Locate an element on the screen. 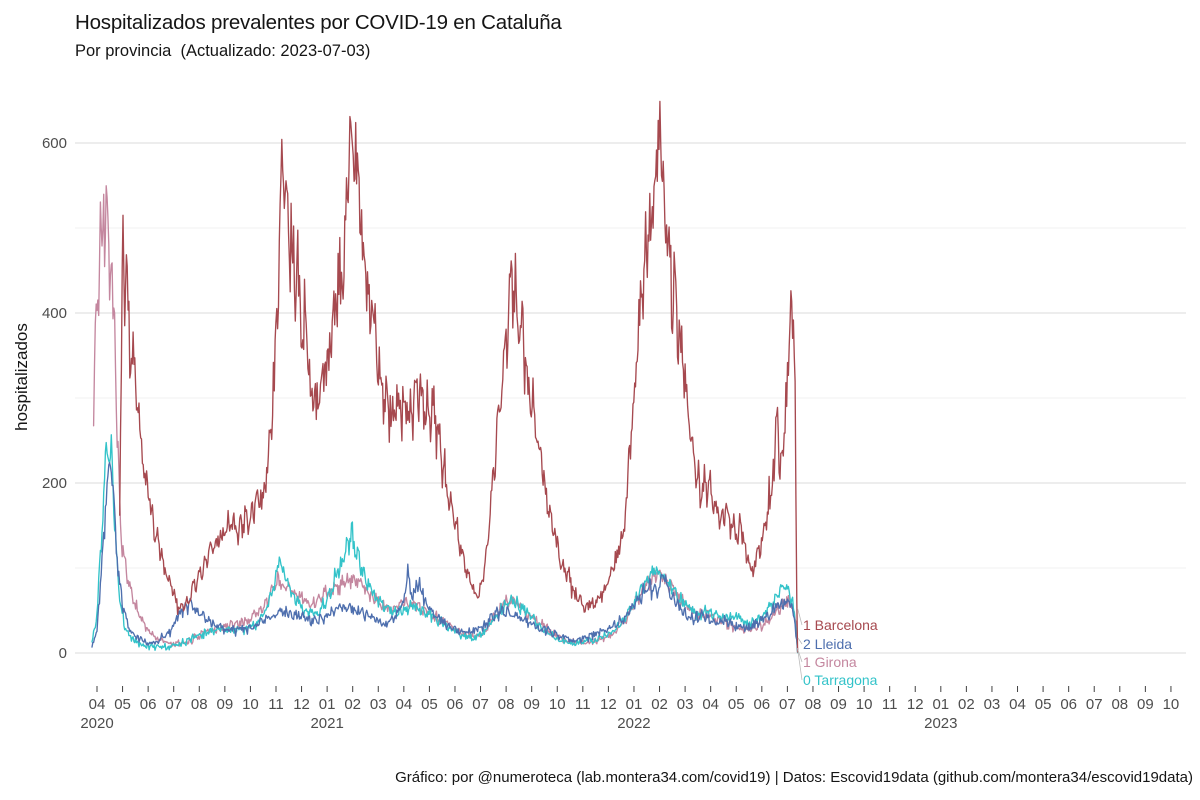 Image resolution: width=1200 pixels, height=800 pixels. chart-subtitle: Por provincia (Actualizado: 2023-07-03) is located at coordinates (223, 51).